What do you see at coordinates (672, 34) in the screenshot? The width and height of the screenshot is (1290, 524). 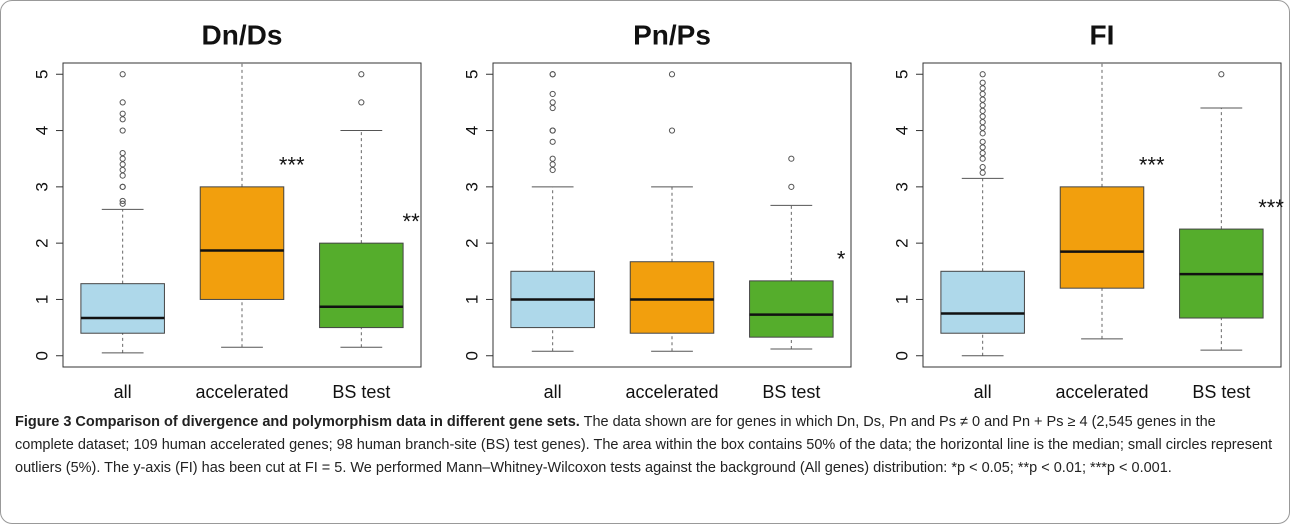 I see `chart-title: Pn/Ps` at bounding box center [672, 34].